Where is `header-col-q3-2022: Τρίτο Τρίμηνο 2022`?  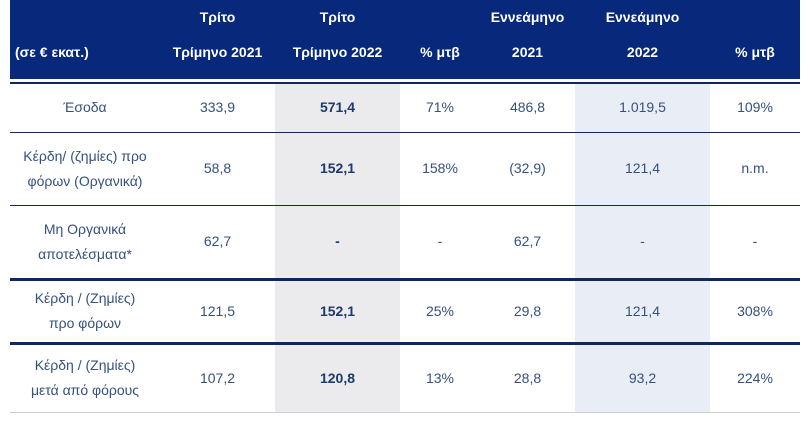 header-col-q3-2022: Τρίτο Τρίμηνο 2022 is located at coordinates (337, 39).